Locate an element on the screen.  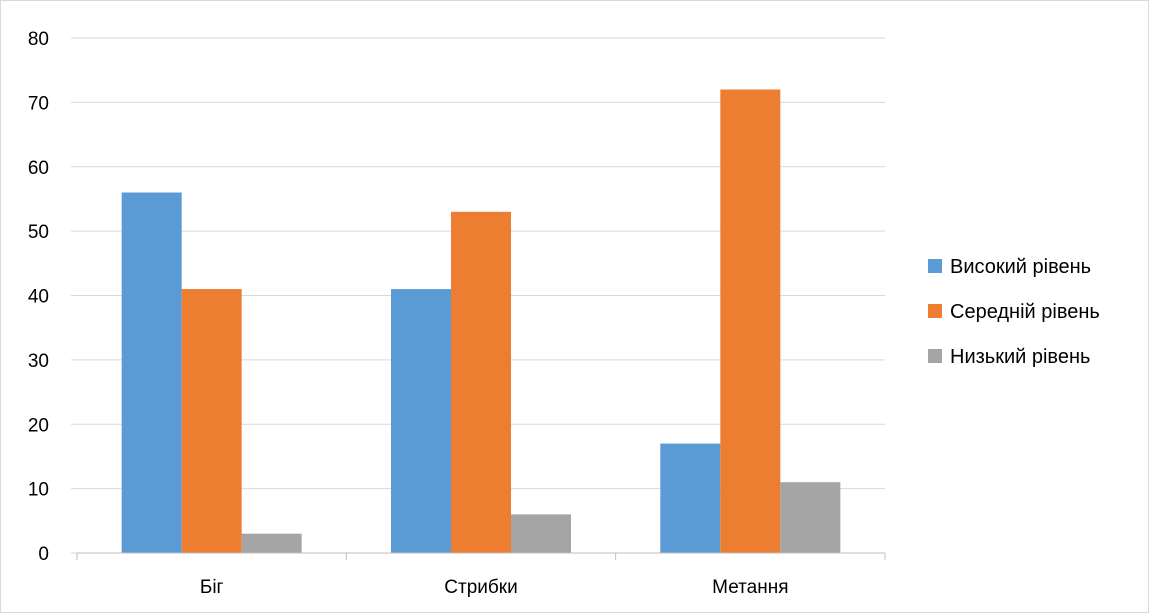
y-axis-tick-labels: 0 10 20 30 40 50 60 70 80 is located at coordinates (38, 297).